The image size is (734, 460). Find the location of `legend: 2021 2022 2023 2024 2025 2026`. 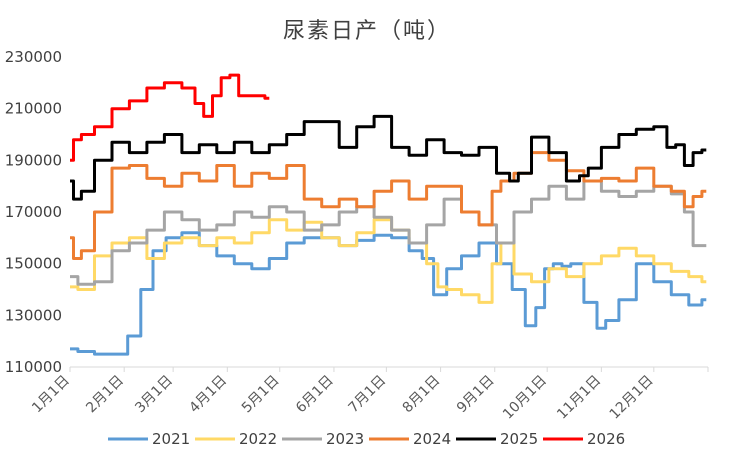

legend: 2021 2022 2023 2024 2025 2026 is located at coordinates (366, 439).